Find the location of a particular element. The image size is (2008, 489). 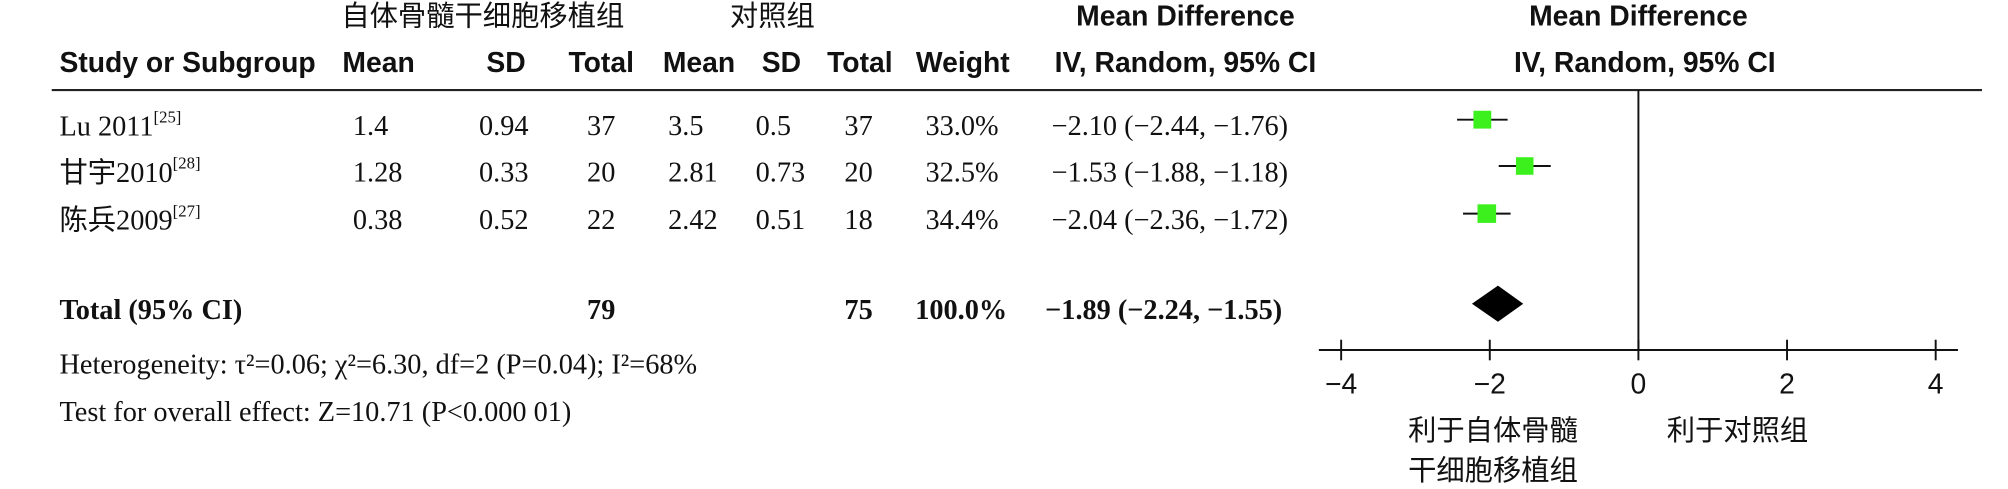

column-header: Study or Subgroup is located at coordinates (187, 62).